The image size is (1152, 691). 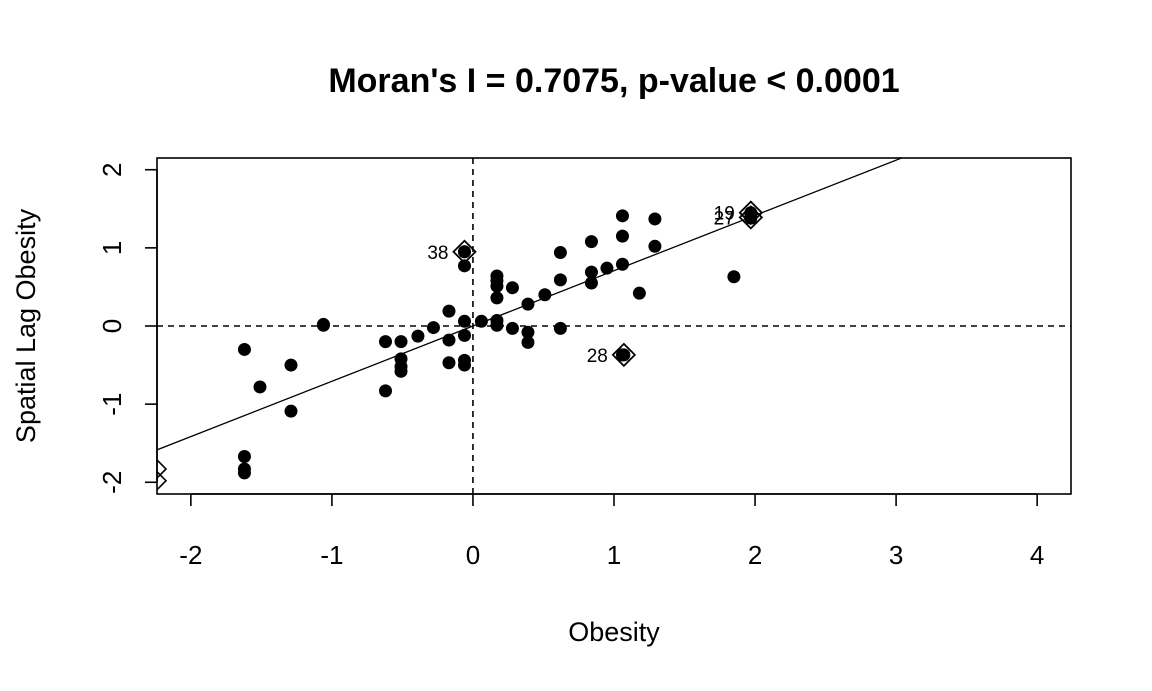 What do you see at coordinates (112, 326) in the screenshot?
I see `y-tick-label: 0` at bounding box center [112, 326].